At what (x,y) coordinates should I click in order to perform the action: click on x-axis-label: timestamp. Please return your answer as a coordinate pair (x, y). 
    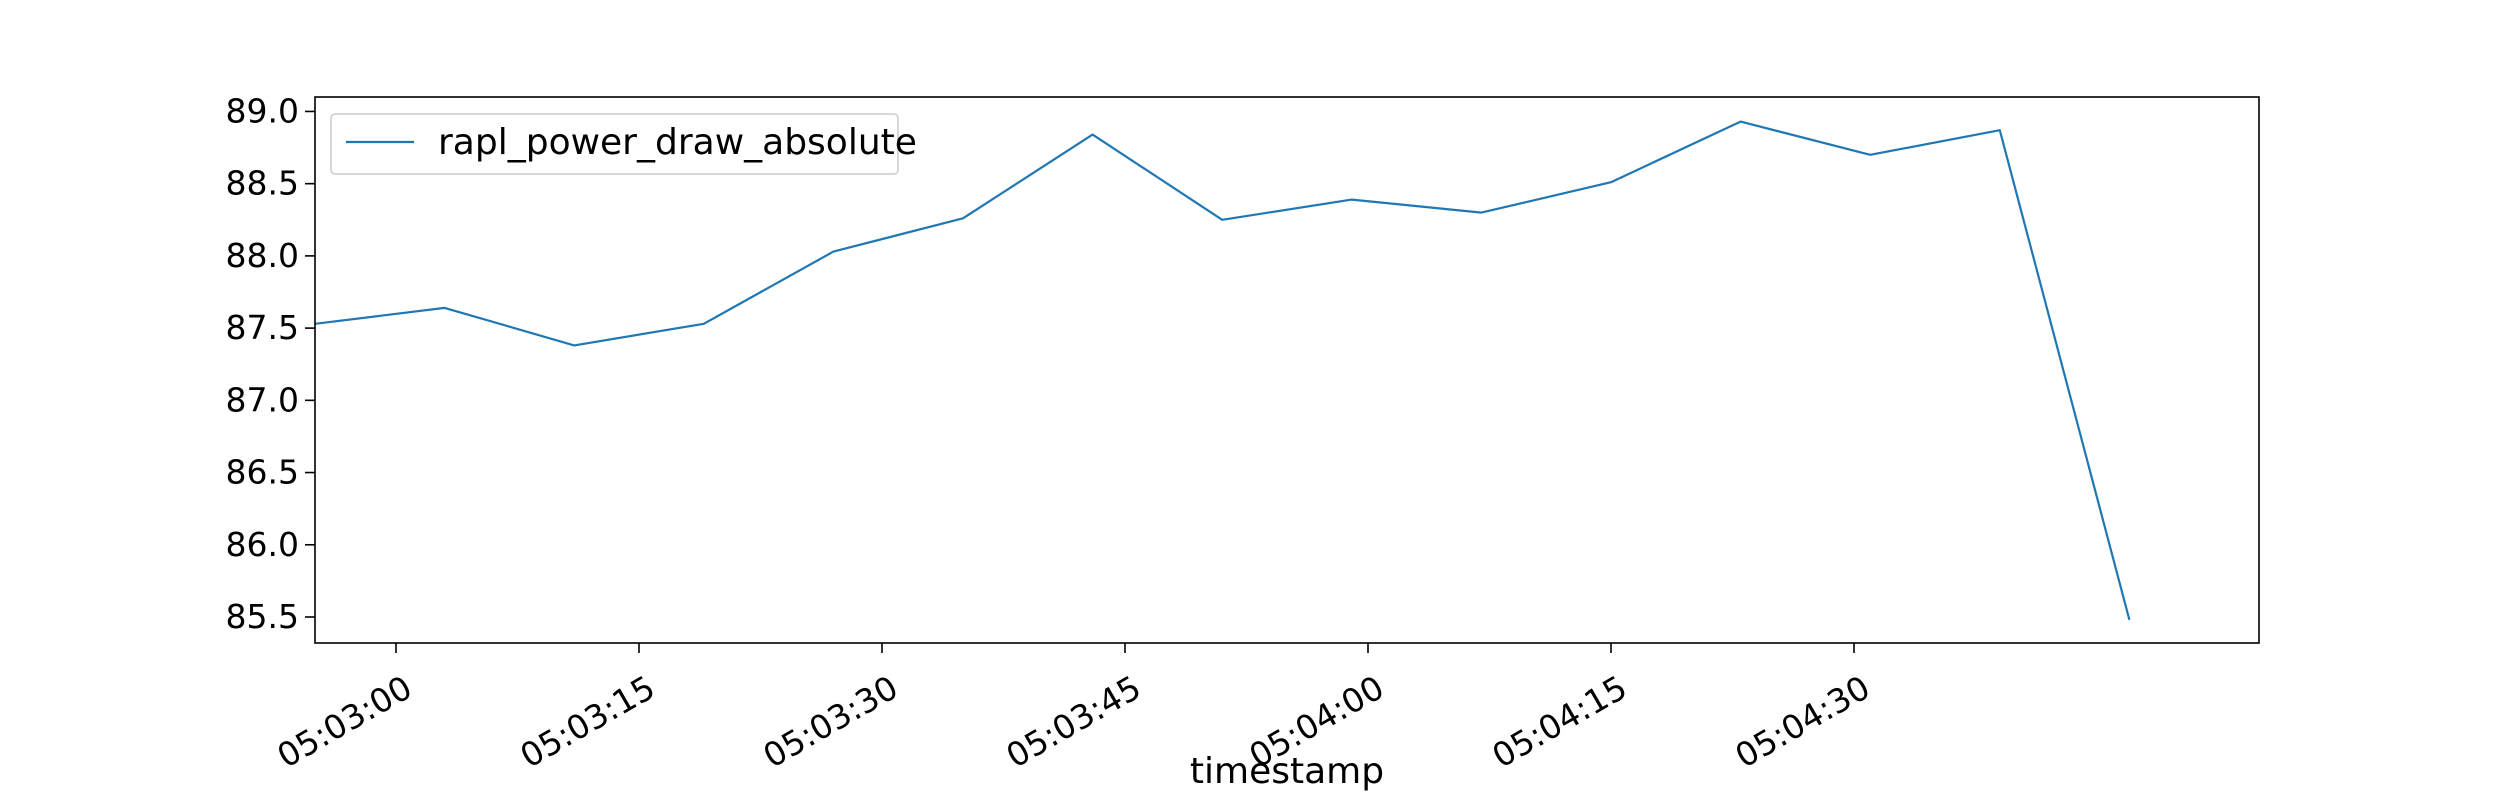
    Looking at the image, I should click on (1287, 771).